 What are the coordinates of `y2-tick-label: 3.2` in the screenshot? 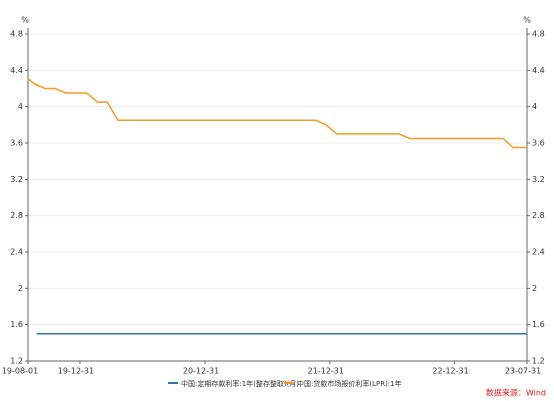 It's located at (538, 179).